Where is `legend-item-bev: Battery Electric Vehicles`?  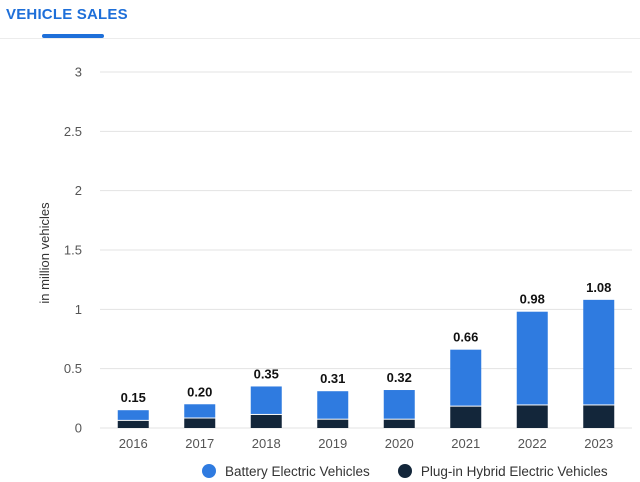 legend-item-bev: Battery Electric Vehicles is located at coordinates (286, 471).